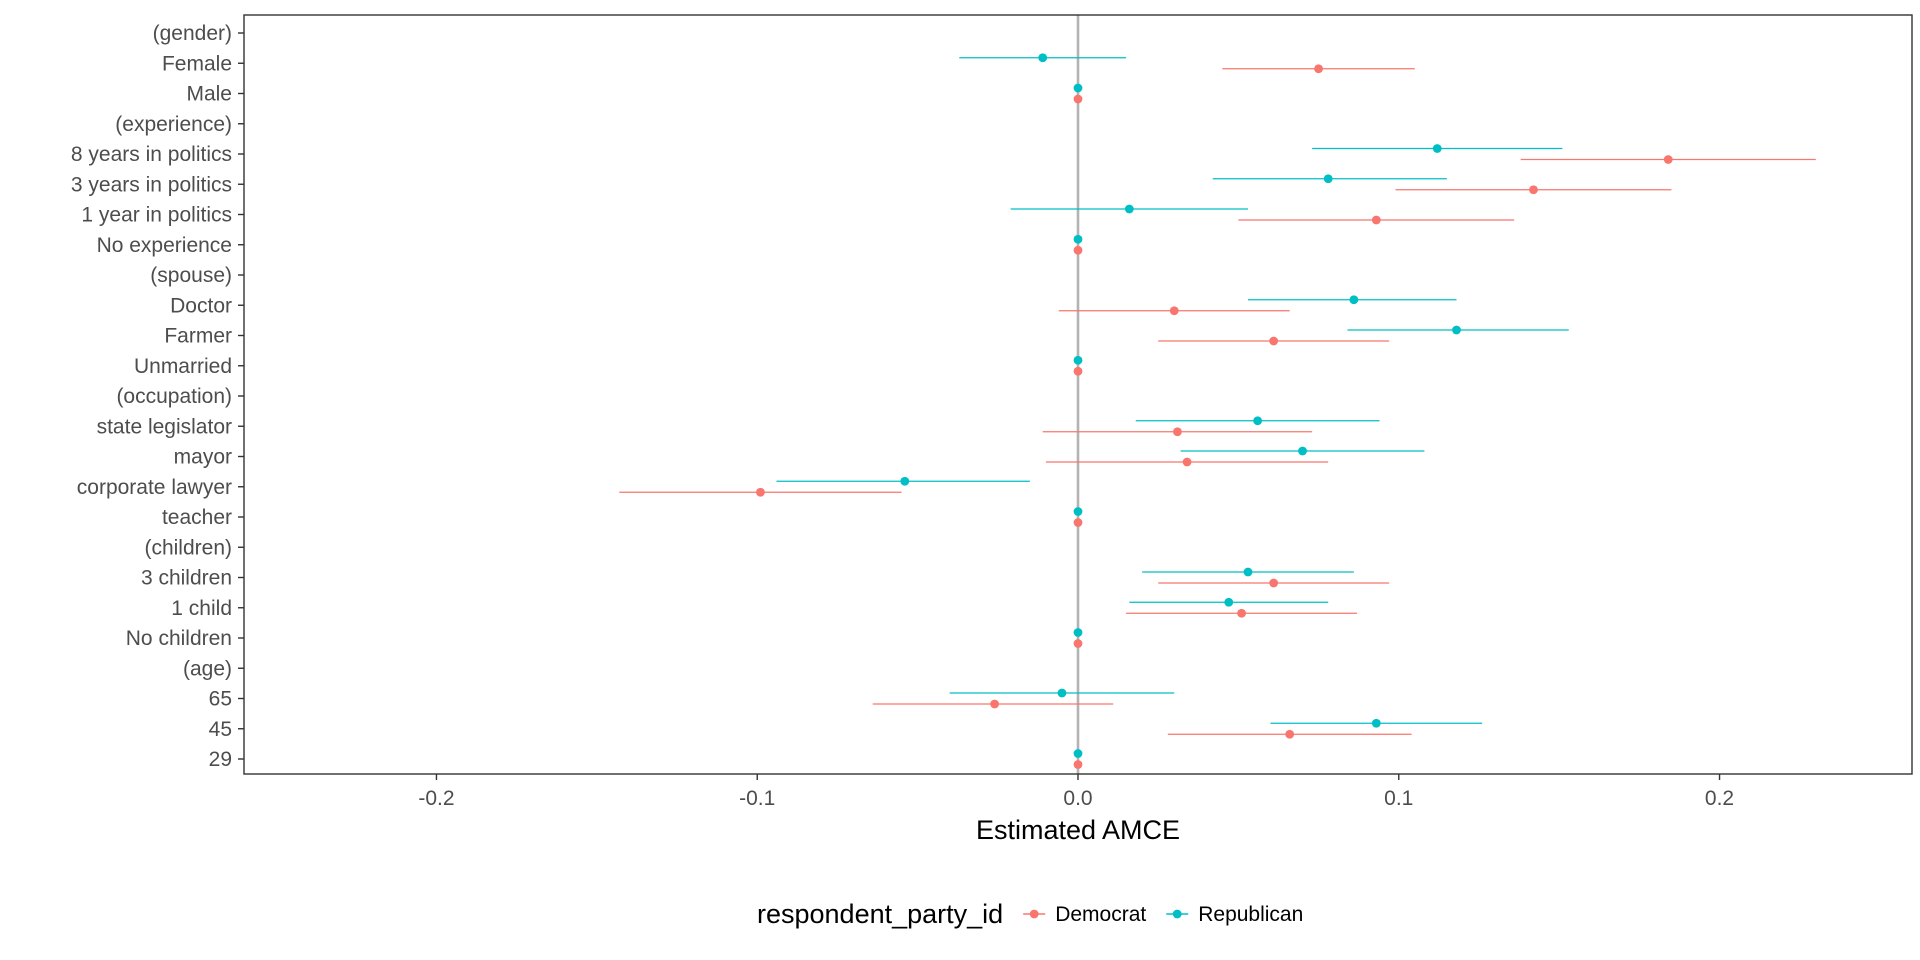  I want to click on point-democrat-no-children, so click(1078, 643).